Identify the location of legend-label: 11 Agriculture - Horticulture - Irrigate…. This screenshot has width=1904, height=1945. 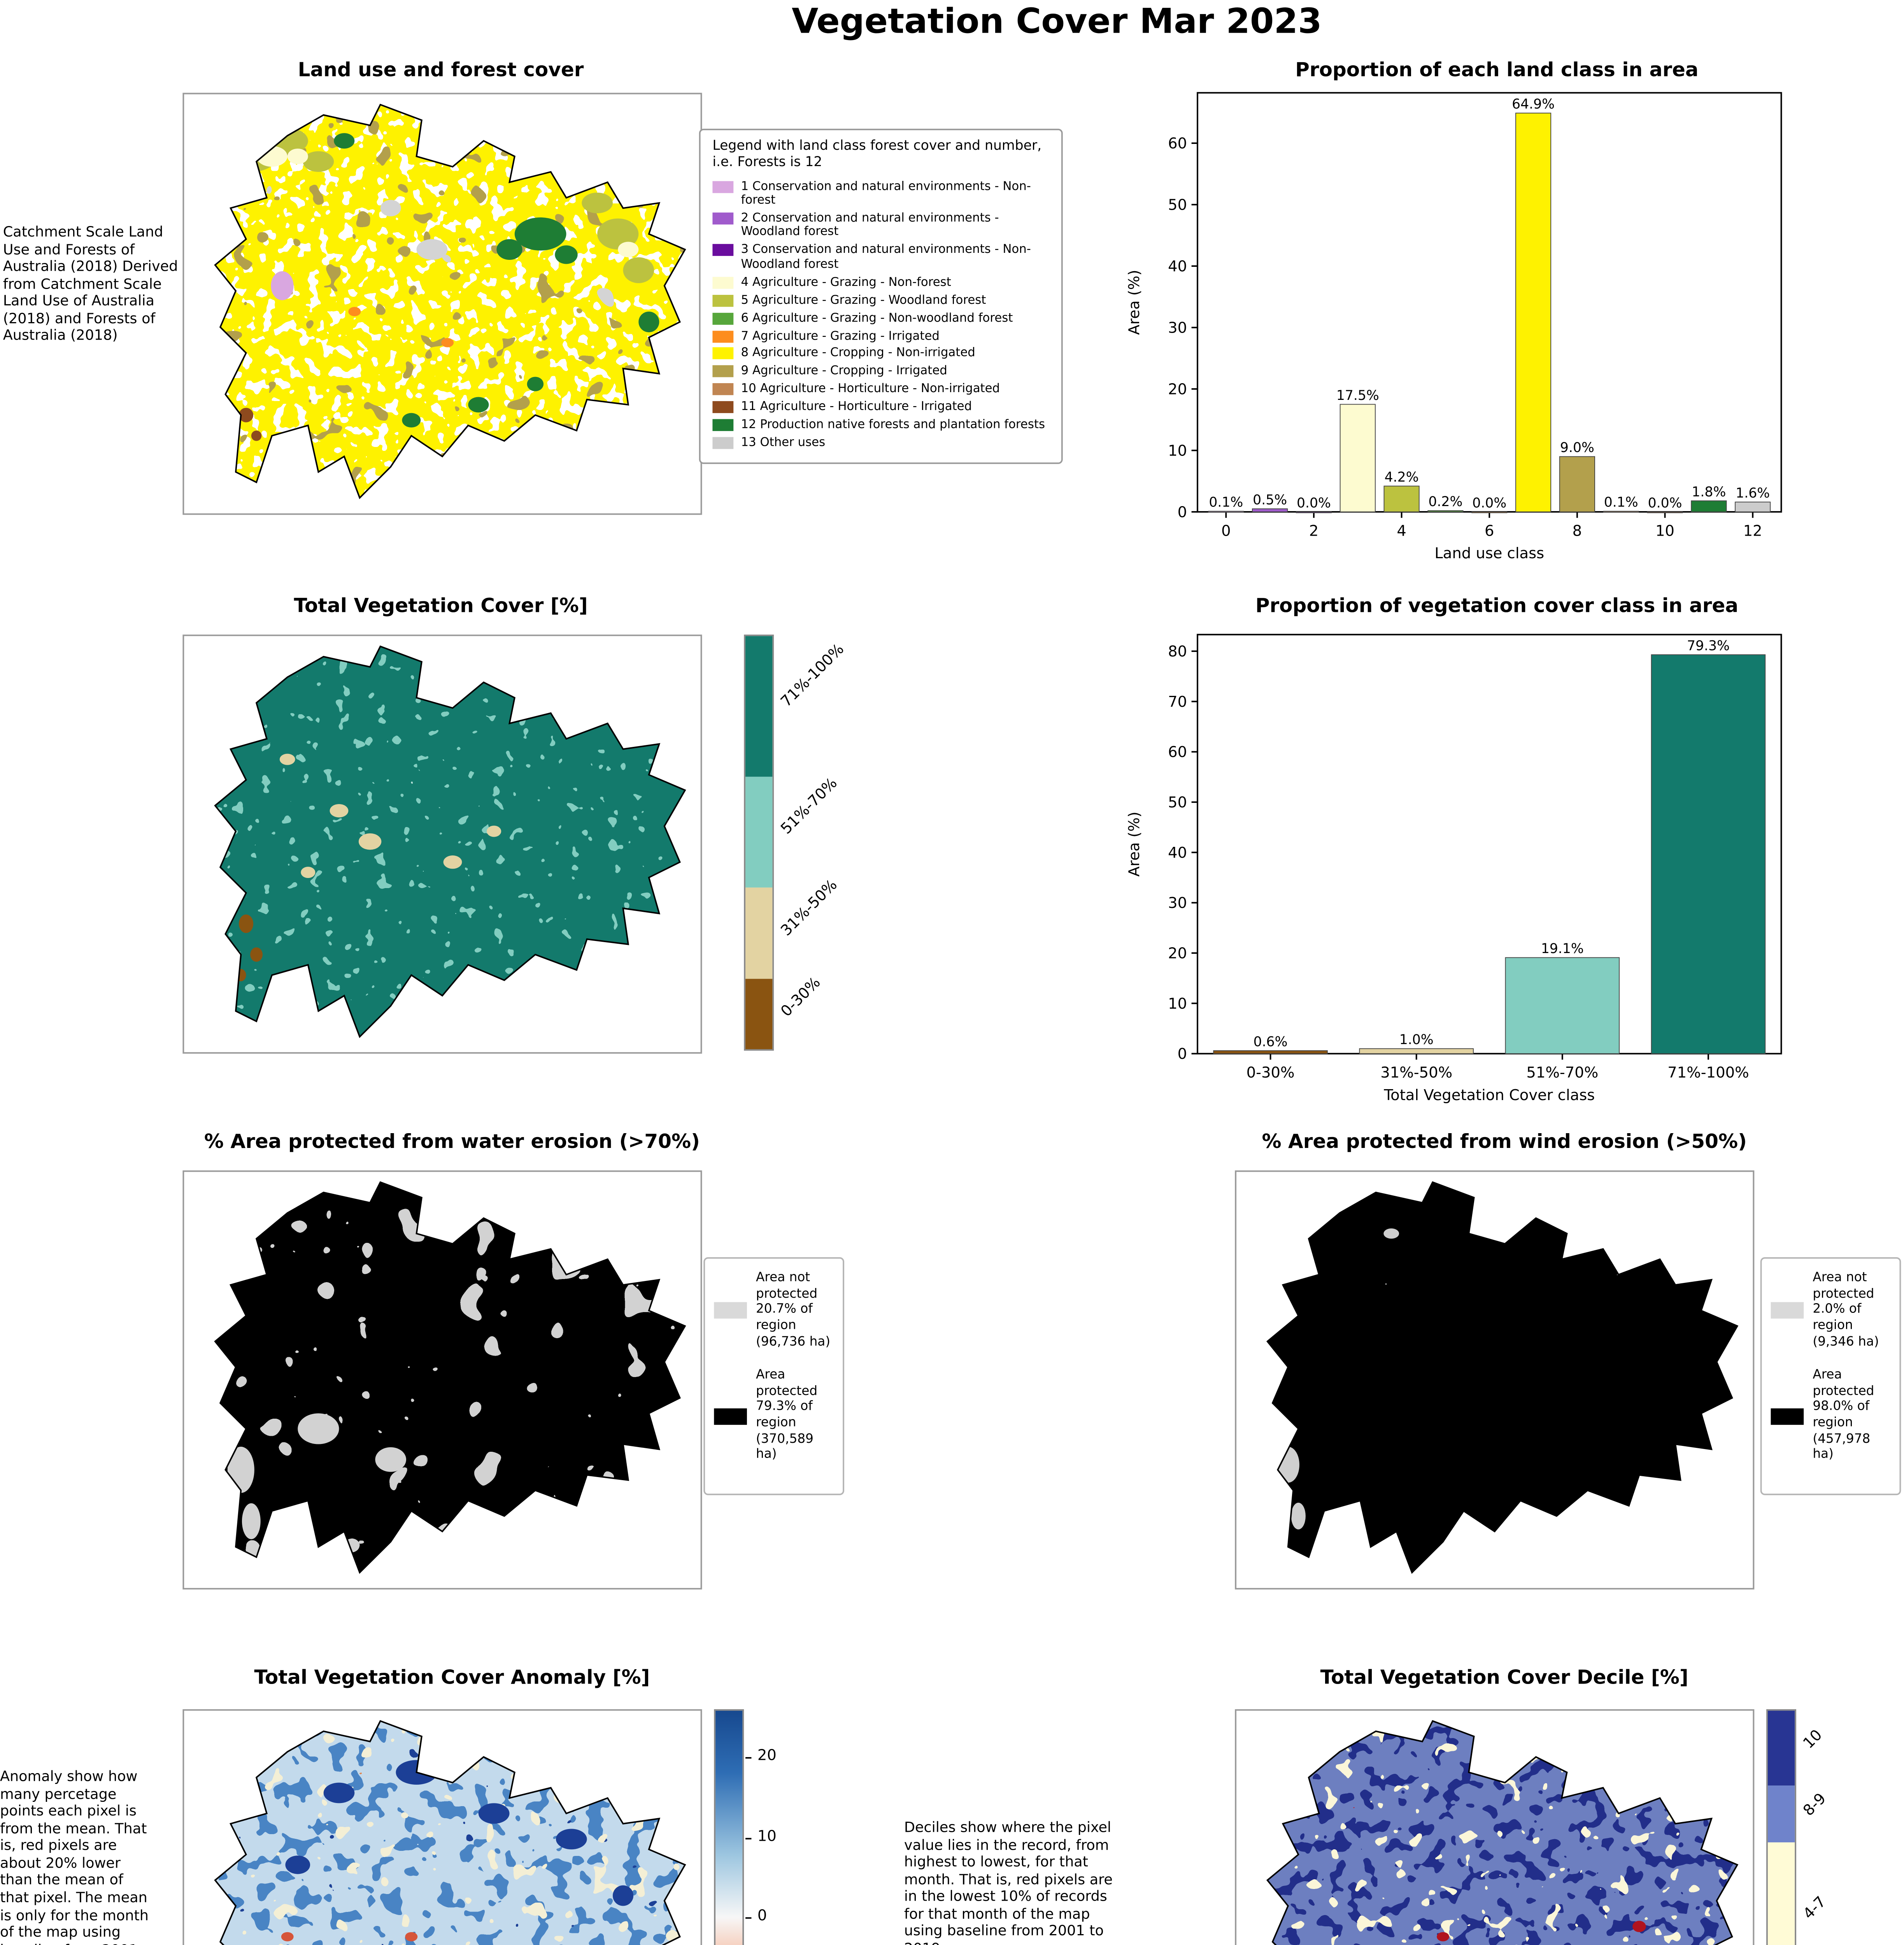
(857, 407).